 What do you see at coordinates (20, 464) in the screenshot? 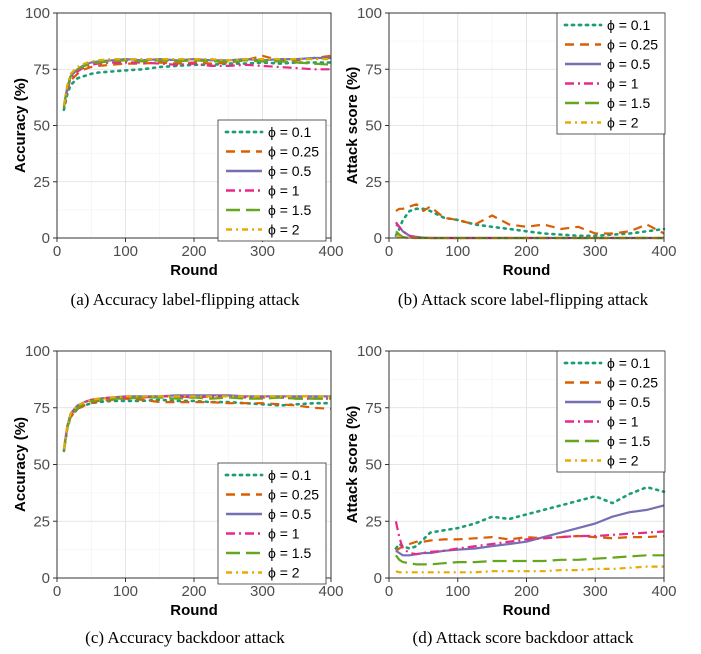
I see `y-axis-label: Accuracy (%)` at bounding box center [20, 464].